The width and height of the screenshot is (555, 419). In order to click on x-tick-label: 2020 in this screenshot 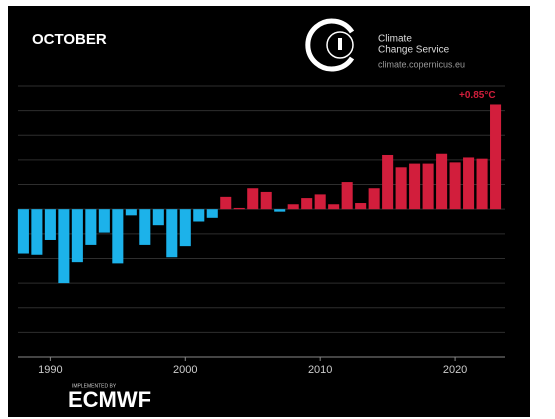, I will do `click(455, 370)`.